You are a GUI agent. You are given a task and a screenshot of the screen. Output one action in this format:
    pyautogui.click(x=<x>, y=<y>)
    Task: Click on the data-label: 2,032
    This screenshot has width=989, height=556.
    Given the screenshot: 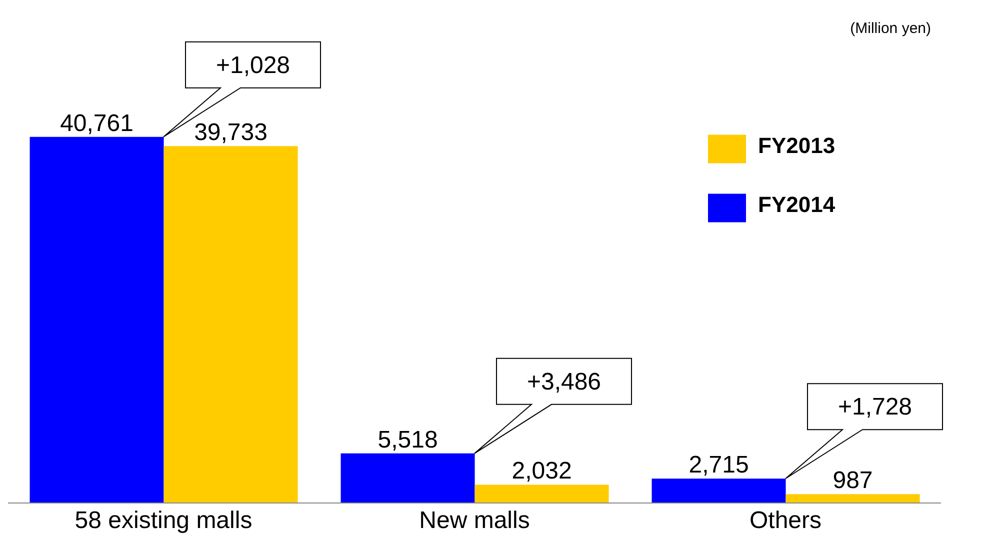 What is the action you would take?
    pyautogui.click(x=542, y=471)
    